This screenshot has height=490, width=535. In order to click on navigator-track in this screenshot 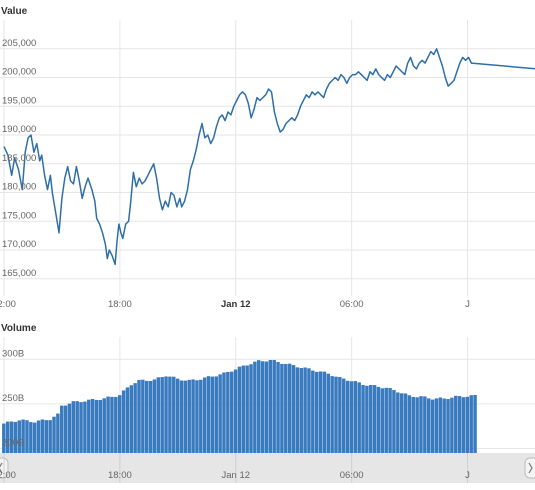, I will do `click(267, 468)`.